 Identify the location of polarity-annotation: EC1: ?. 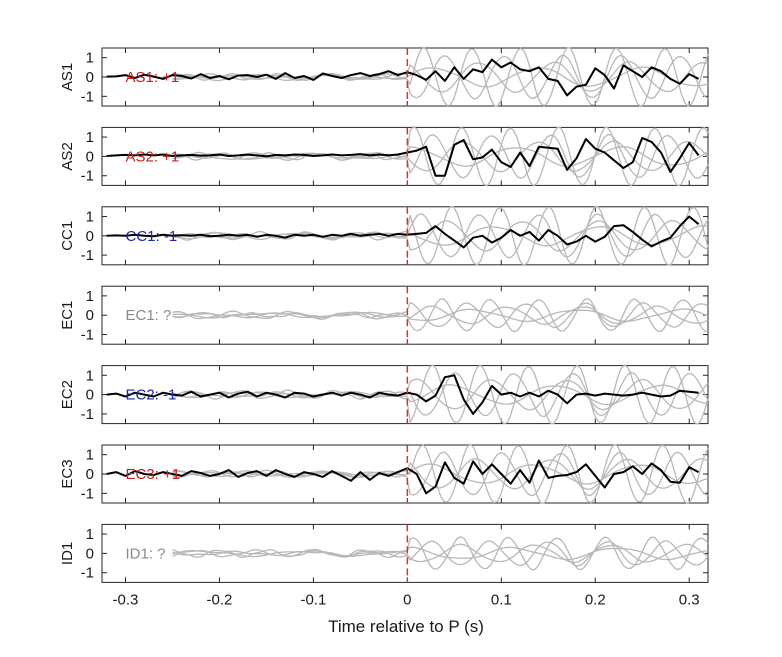
(148, 315).